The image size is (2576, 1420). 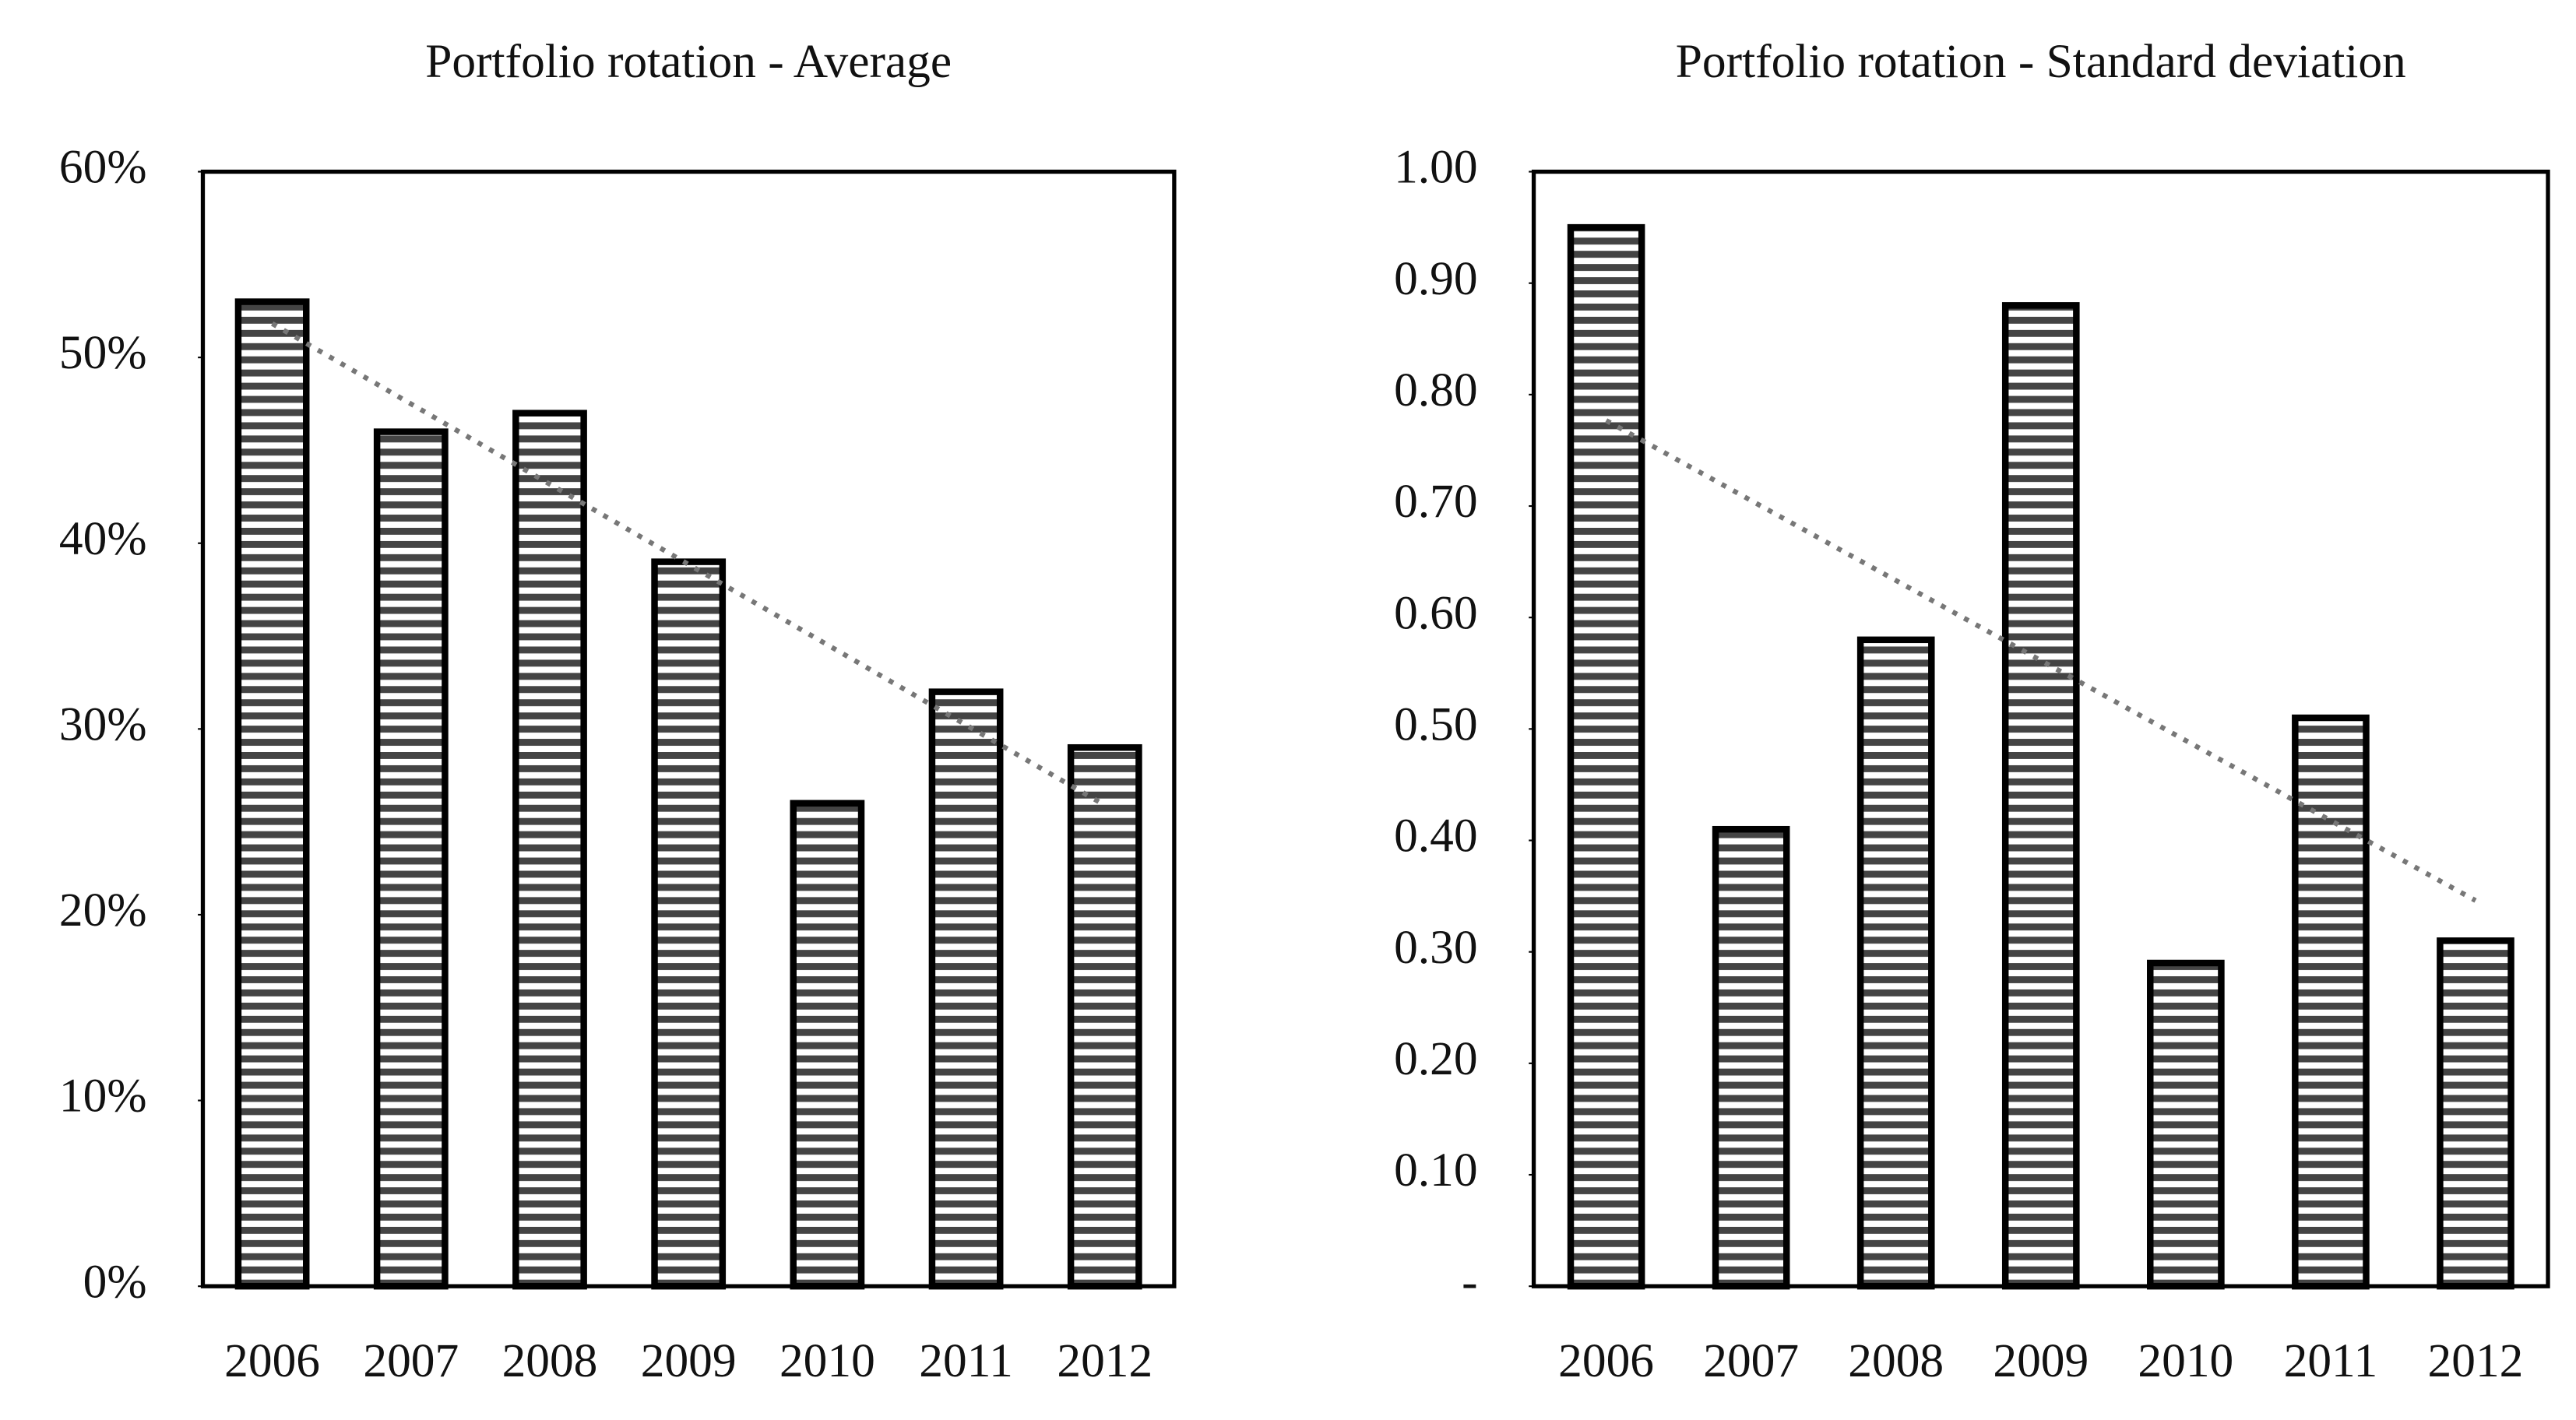 What do you see at coordinates (1435, 724) in the screenshot?
I see `y-tick-label: 0.50` at bounding box center [1435, 724].